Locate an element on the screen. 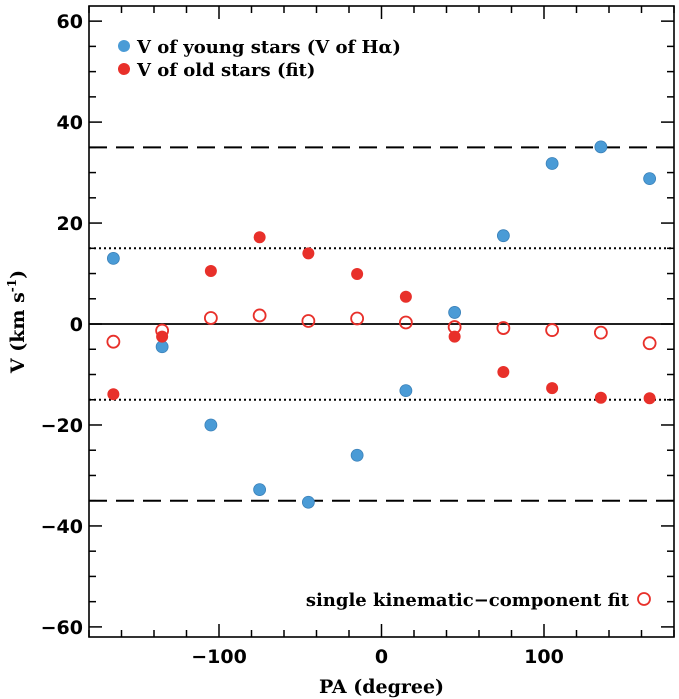 The image size is (679, 699). y-tick-label: −40 is located at coordinates (62, 527).